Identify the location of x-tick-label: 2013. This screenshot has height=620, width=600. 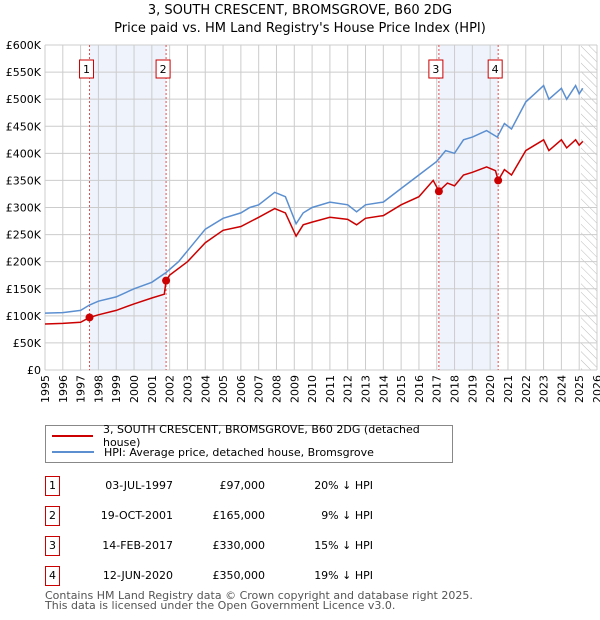
(366, 389).